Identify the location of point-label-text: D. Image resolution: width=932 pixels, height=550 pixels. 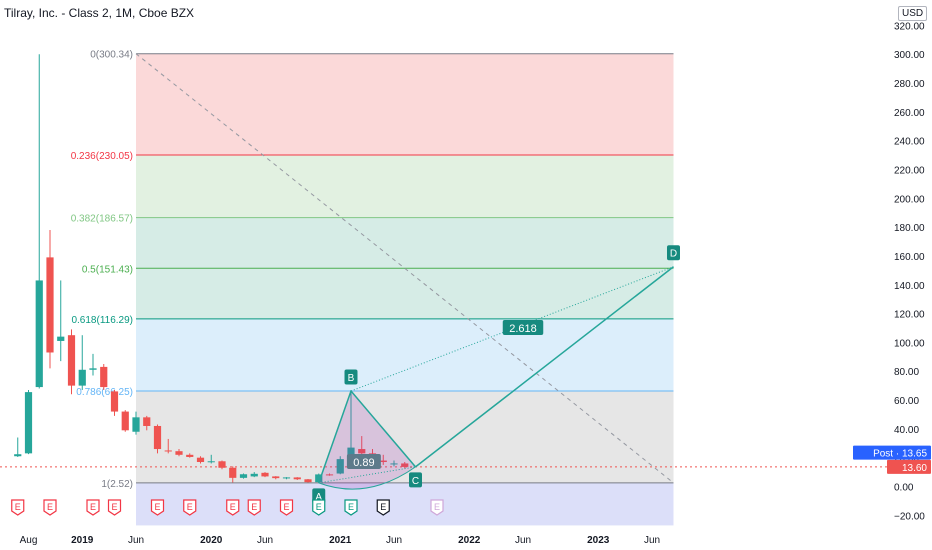
(673, 254).